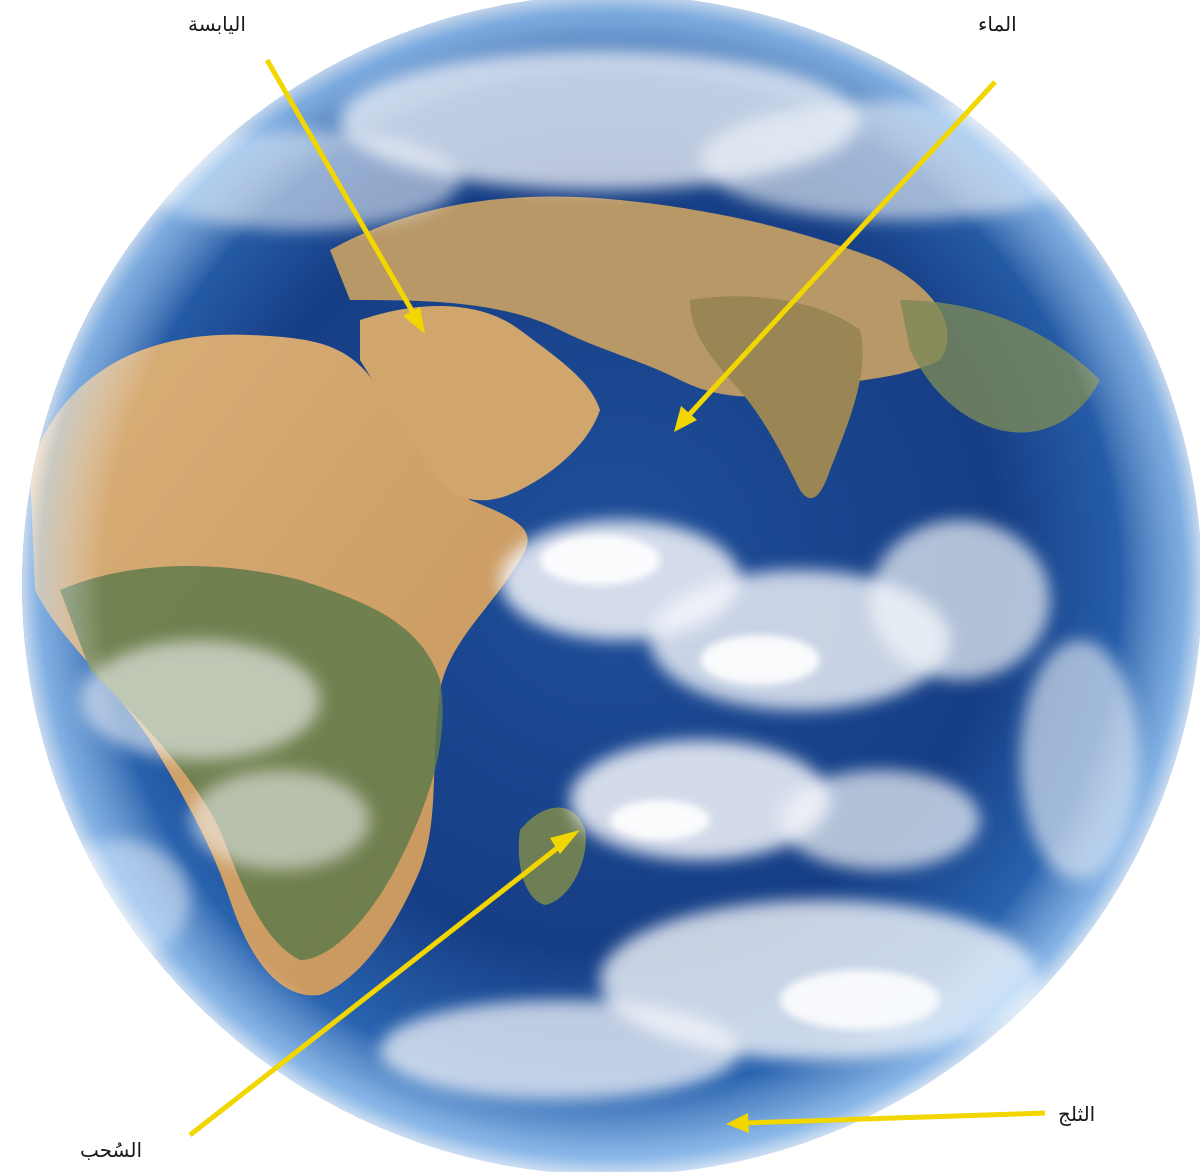 The width and height of the screenshot is (1200, 1172). I want to click on arrow-clouds, so click(384, 983).